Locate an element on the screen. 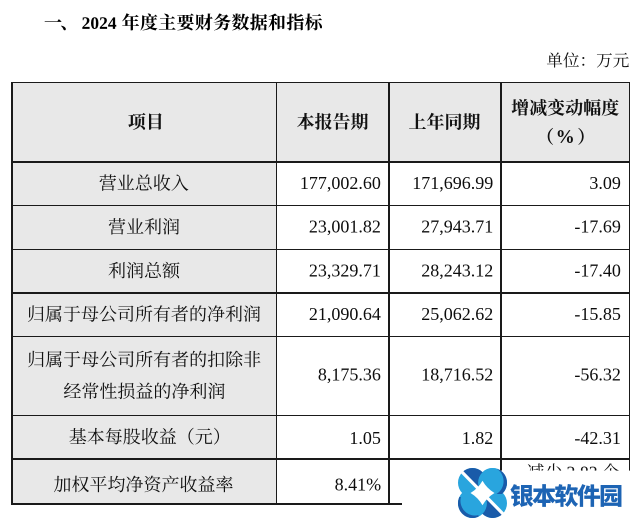 The height and width of the screenshot is (518, 640). svg-text: 28,243.12 is located at coordinates (457, 270).